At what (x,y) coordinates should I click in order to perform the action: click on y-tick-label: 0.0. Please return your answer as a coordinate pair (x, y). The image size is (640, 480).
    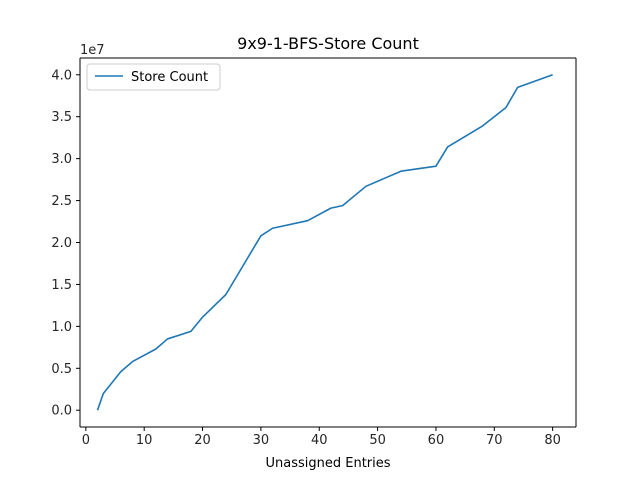
    Looking at the image, I should click on (61, 411).